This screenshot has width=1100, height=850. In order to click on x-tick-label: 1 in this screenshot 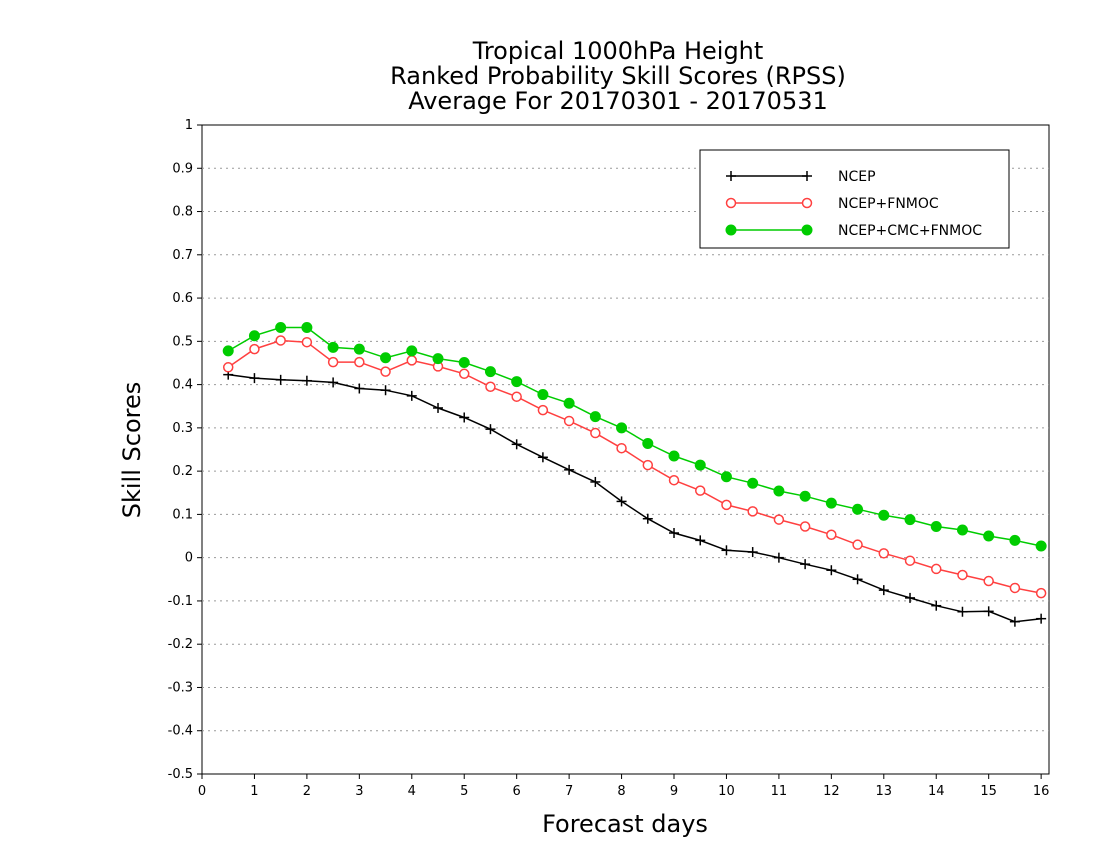, I will do `click(254, 791)`.